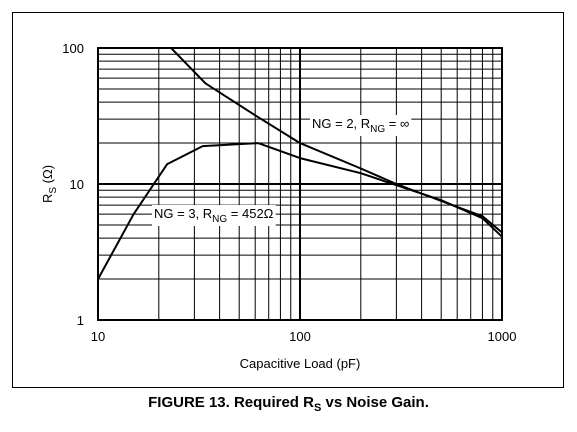  What do you see at coordinates (300, 336) in the screenshot?
I see `x-tick-label: 100` at bounding box center [300, 336].